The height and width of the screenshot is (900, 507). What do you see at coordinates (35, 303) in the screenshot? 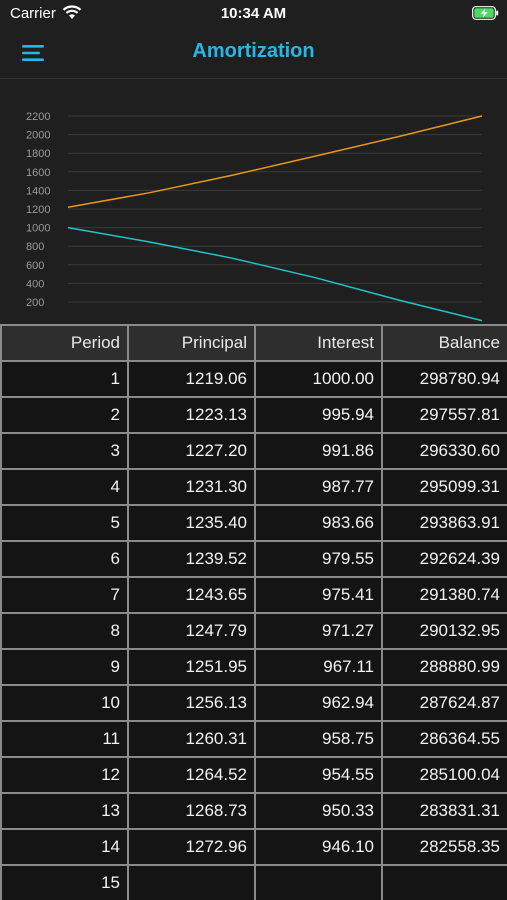
I see `y-tick-label: 200` at bounding box center [35, 303].